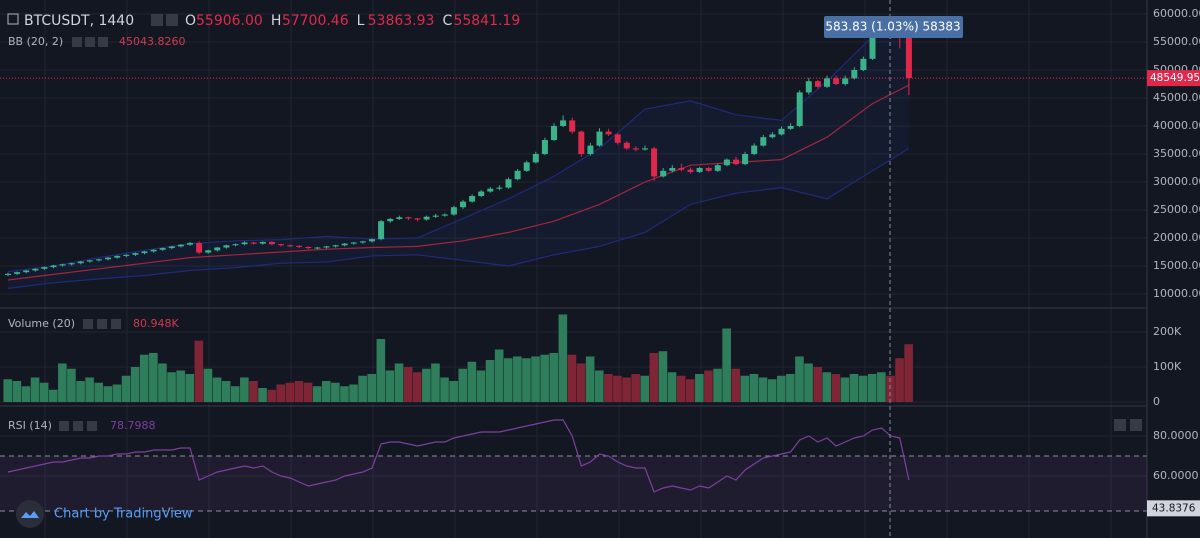  What do you see at coordinates (30, 425) in the screenshot?
I see `rsi-title: RSI (14)` at bounding box center [30, 425].